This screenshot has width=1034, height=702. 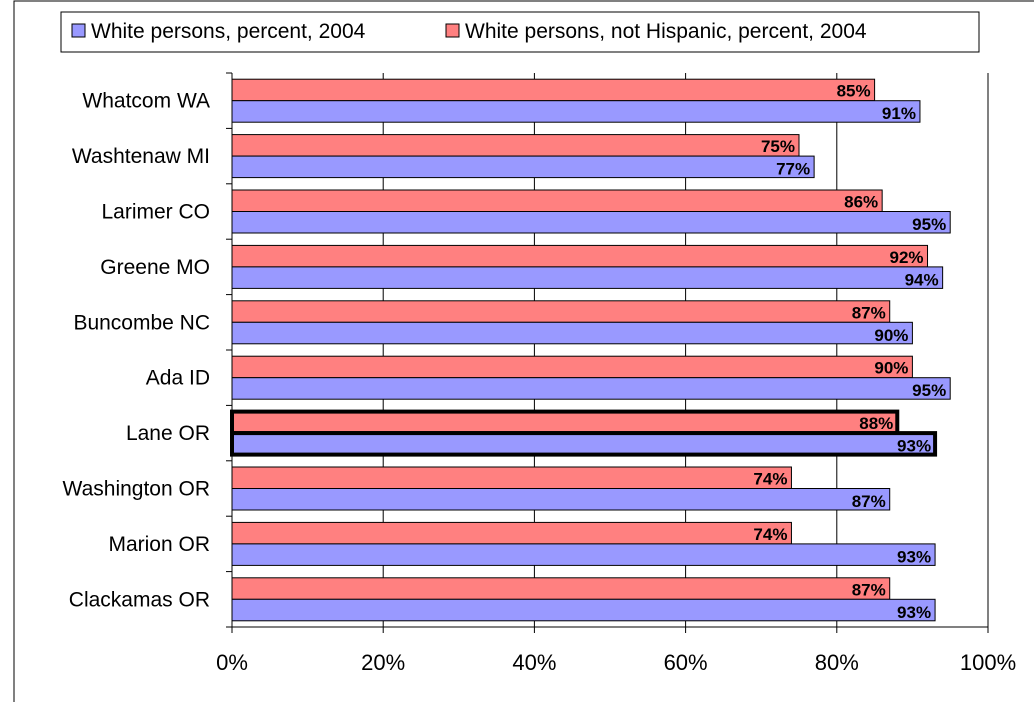 What do you see at coordinates (778, 146) in the screenshot?
I see `data-label-not-hispanic: 75%` at bounding box center [778, 146].